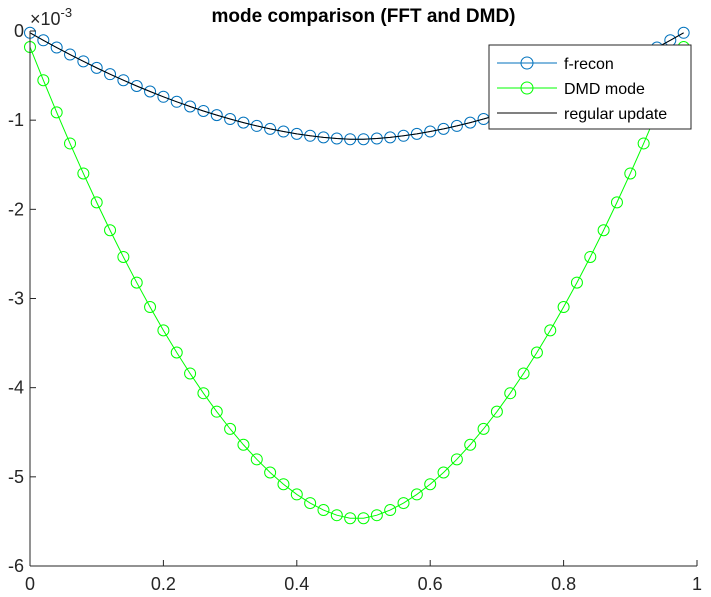  Describe the element at coordinates (296, 584) in the screenshot. I see `x-tick-label: 0.4` at that location.